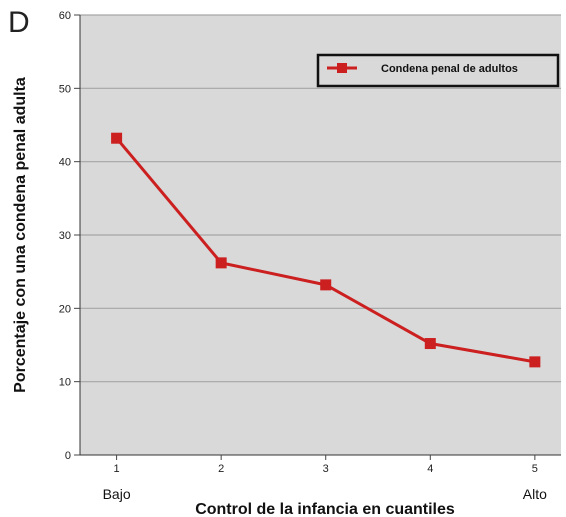 This screenshot has width=566, height=517. What do you see at coordinates (65, 309) in the screenshot?
I see `y-tick-label: 20` at bounding box center [65, 309].